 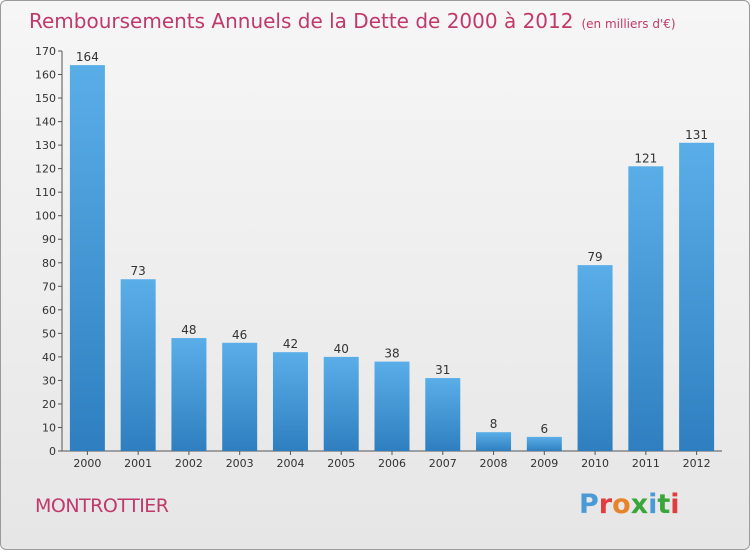 What do you see at coordinates (341, 349) in the screenshot?
I see `bar-value-label: 40` at bounding box center [341, 349].